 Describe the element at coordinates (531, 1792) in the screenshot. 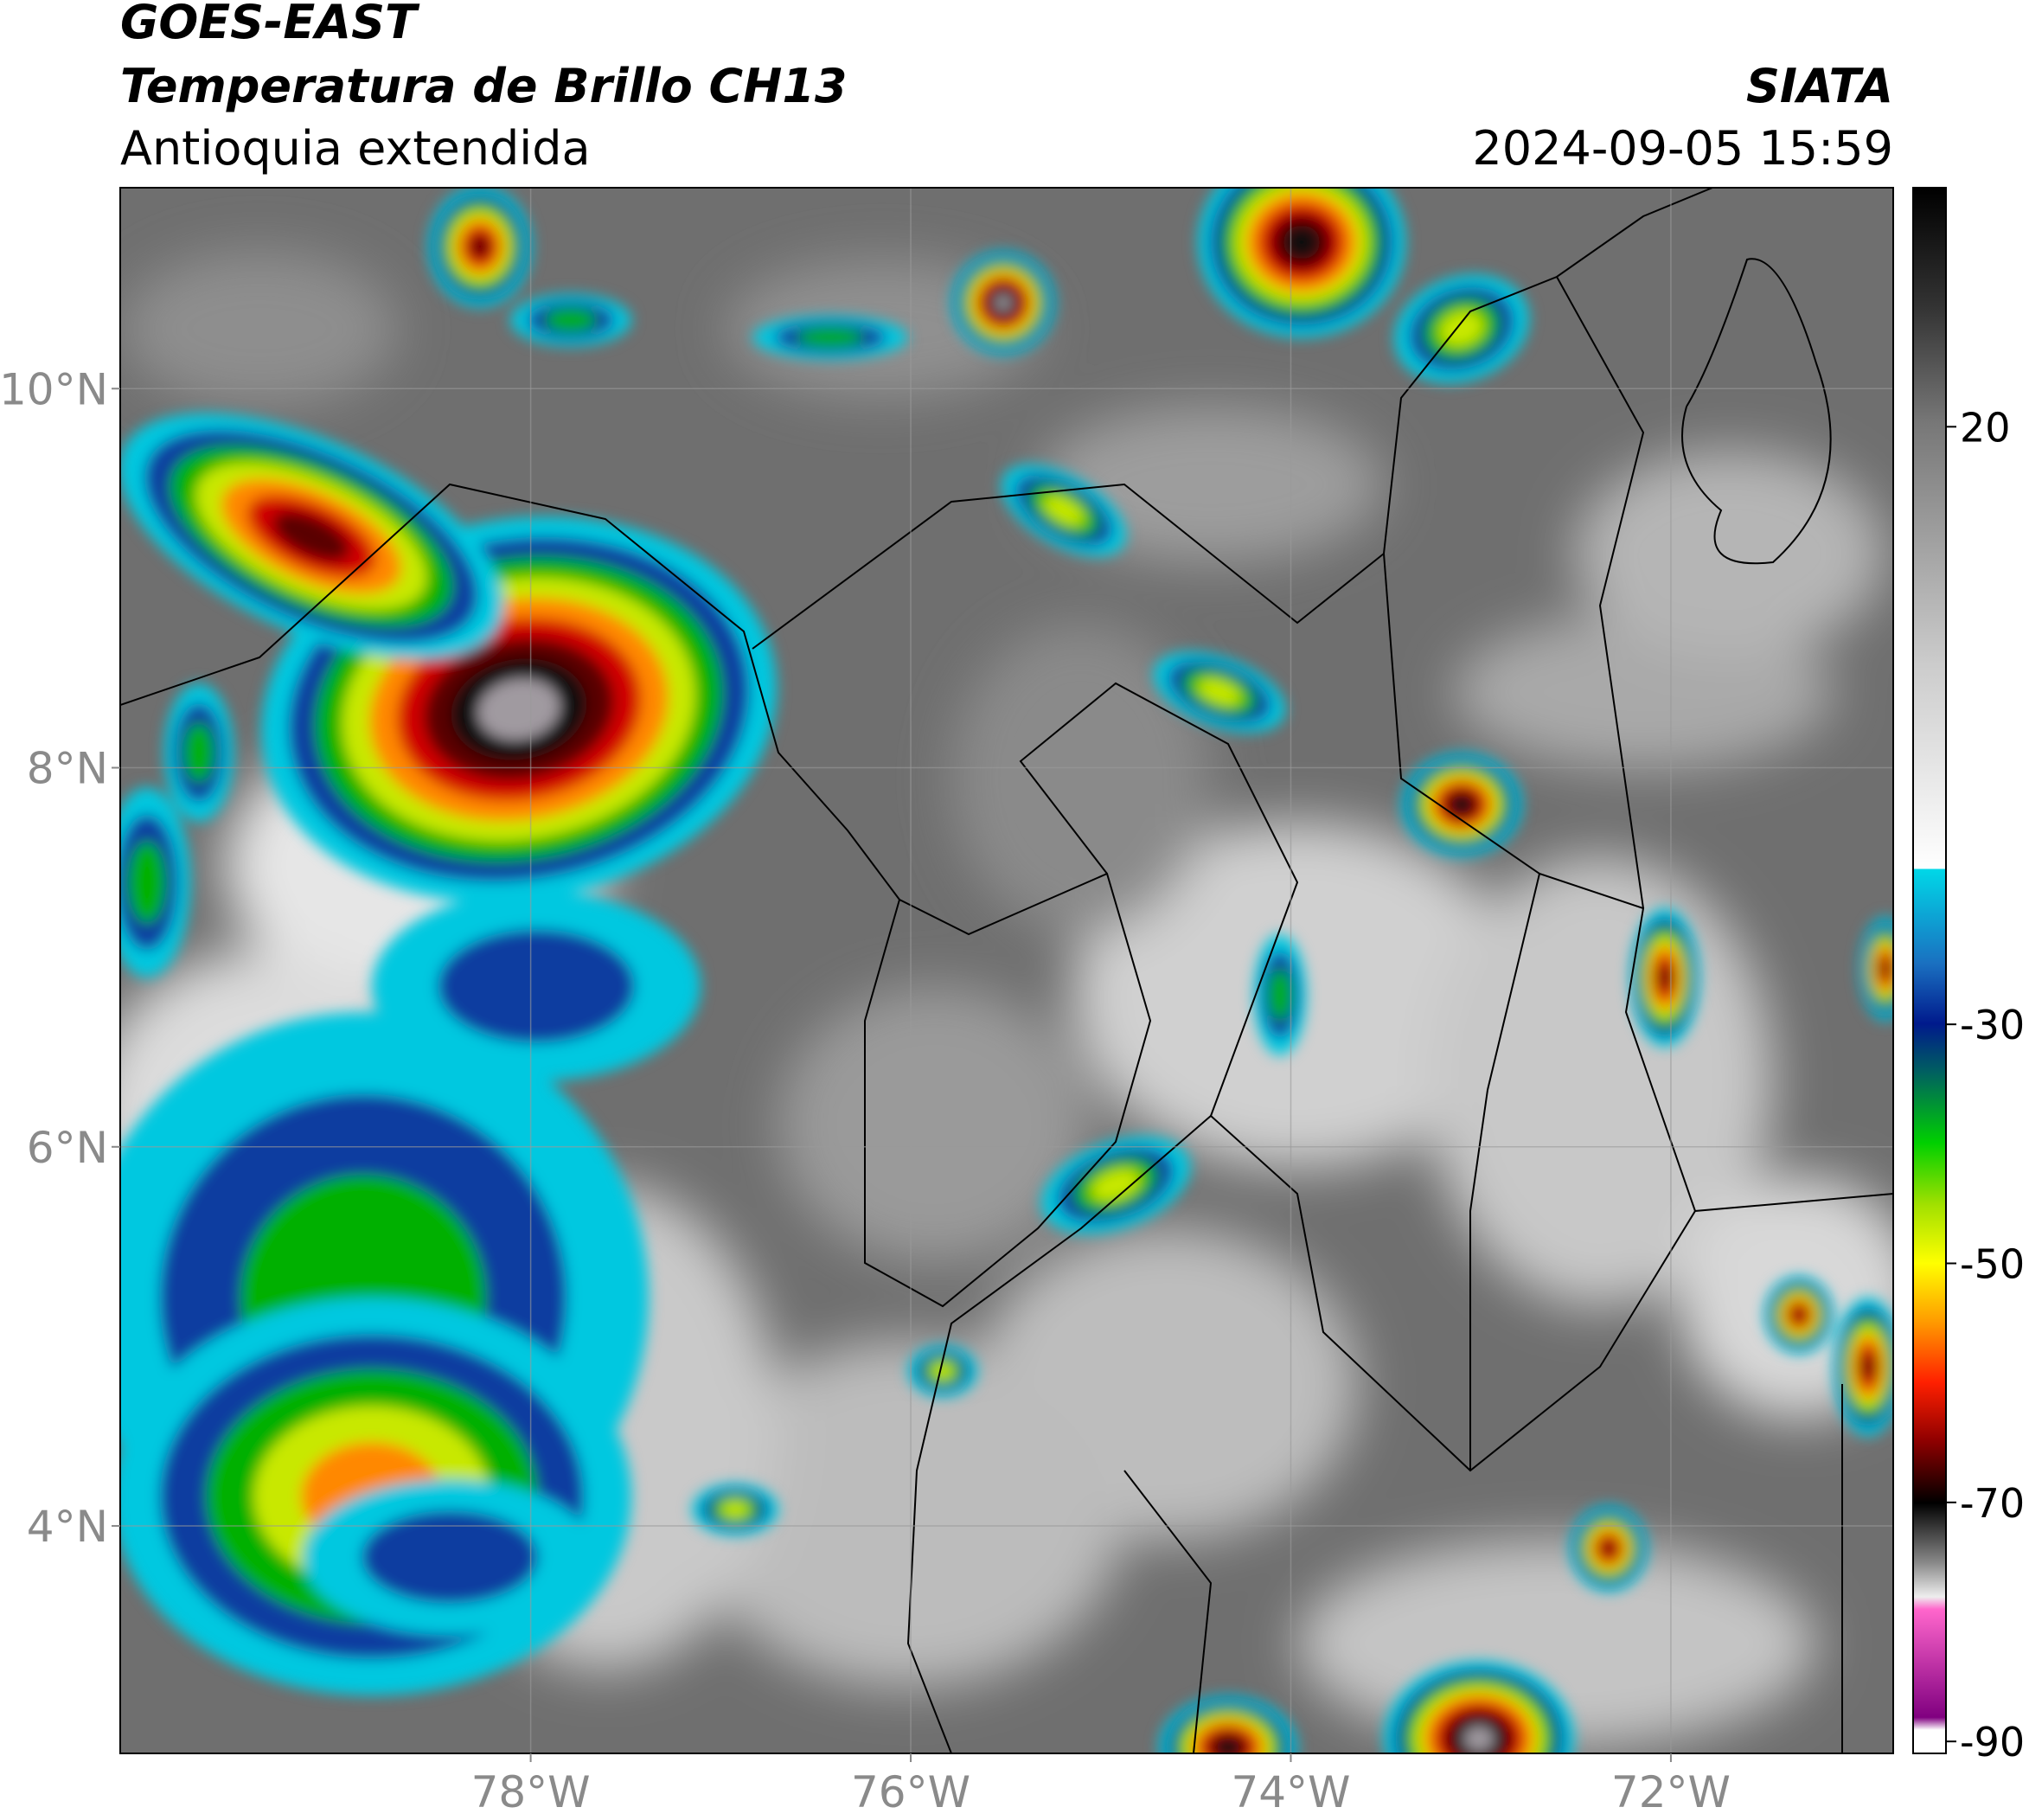

I see `x-tick-label: 78°W` at that location.